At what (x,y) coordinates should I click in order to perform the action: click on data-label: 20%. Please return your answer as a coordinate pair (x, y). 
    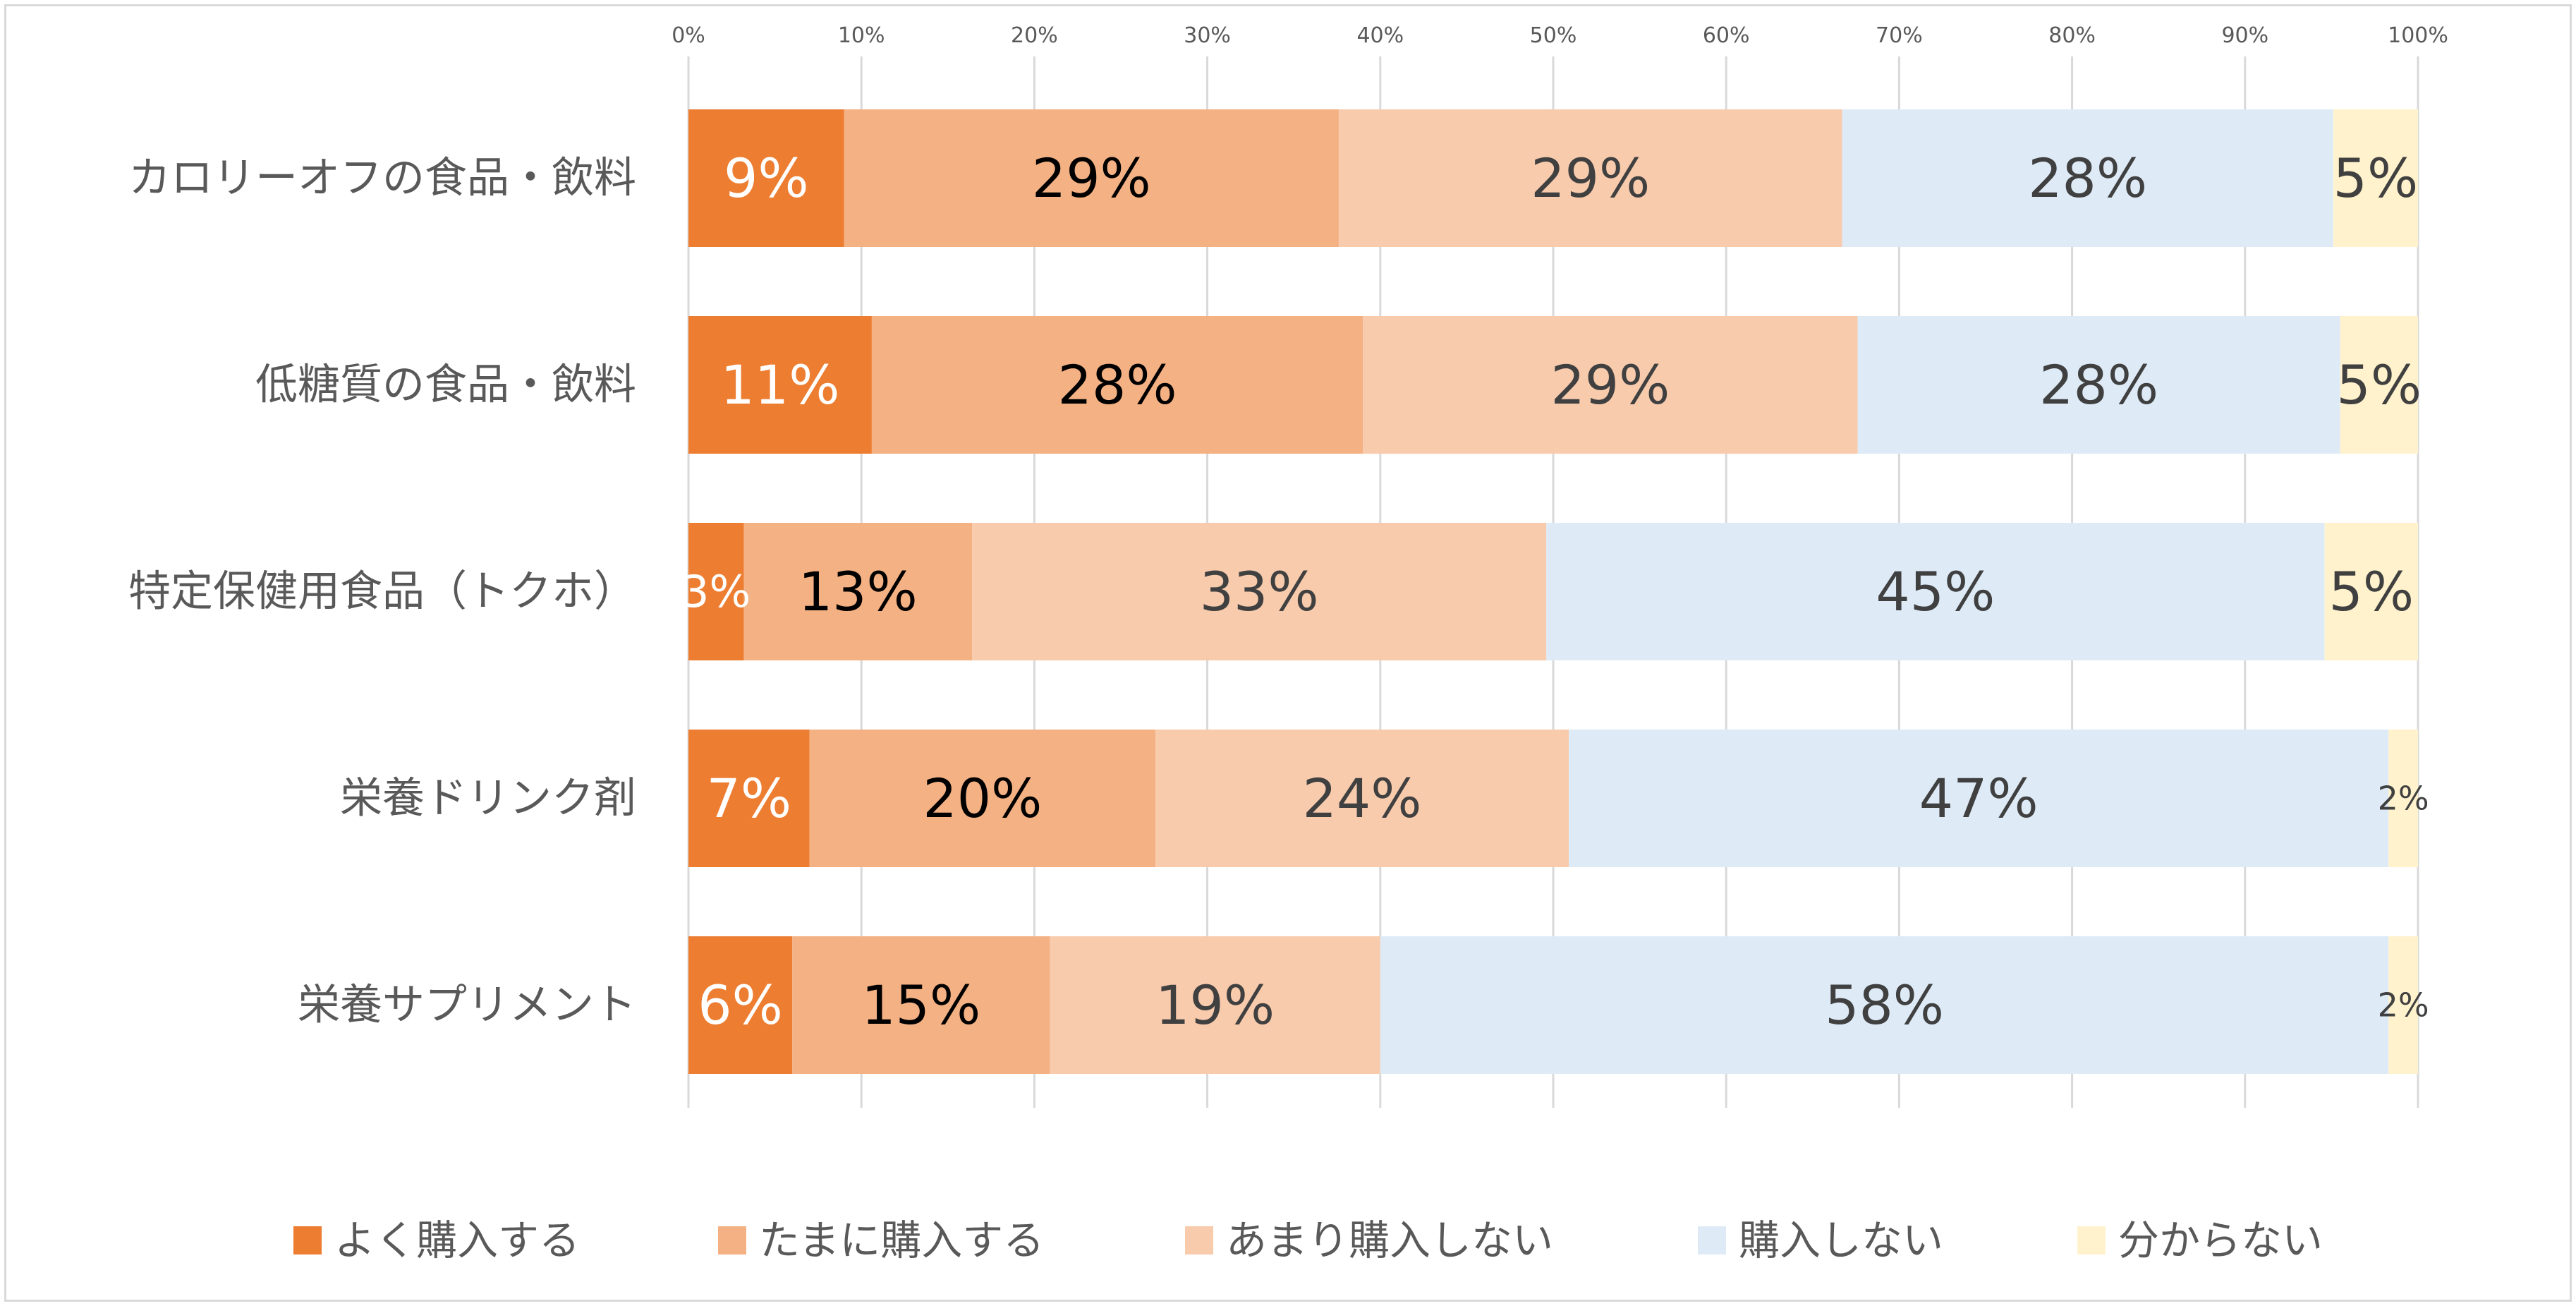
    Looking at the image, I should click on (982, 798).